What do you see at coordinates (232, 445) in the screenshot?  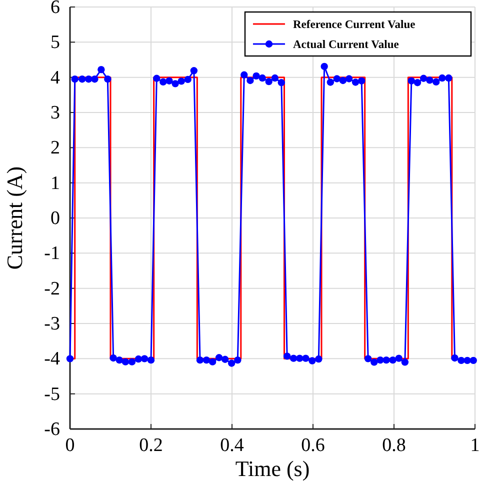 I see `x-tick-label: 0.4` at bounding box center [232, 445].